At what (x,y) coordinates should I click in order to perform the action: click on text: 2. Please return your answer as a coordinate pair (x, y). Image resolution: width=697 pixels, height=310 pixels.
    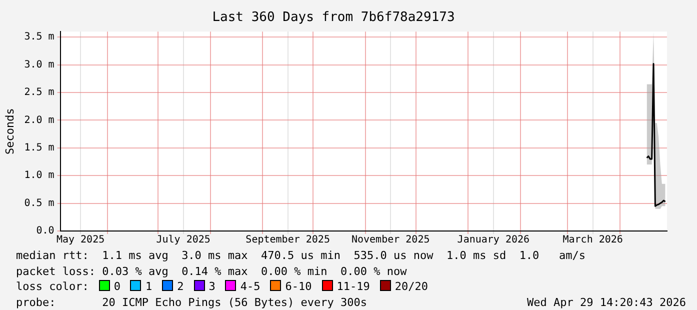
    Looking at the image, I should click on (180, 286).